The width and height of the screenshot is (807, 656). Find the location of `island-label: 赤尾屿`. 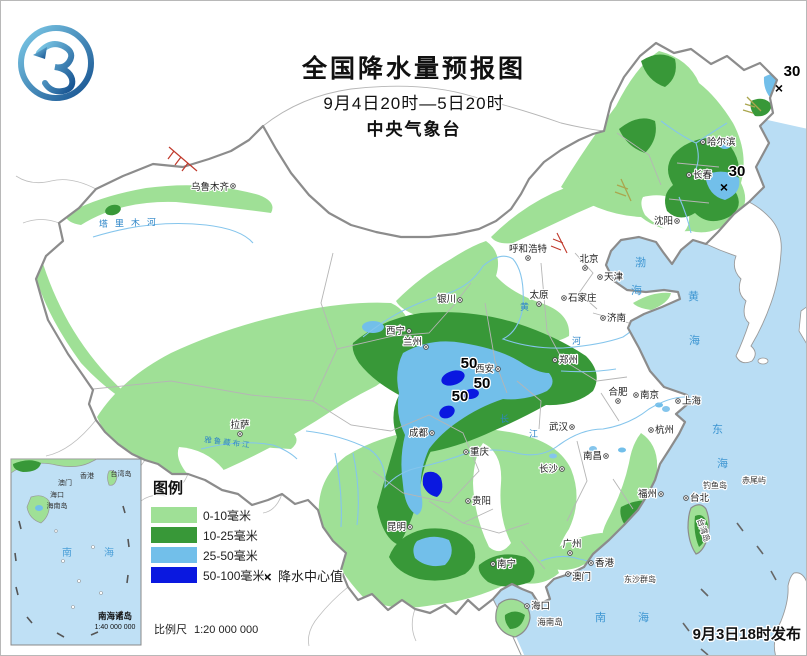

island-label: 赤尾屿 is located at coordinates (754, 480).